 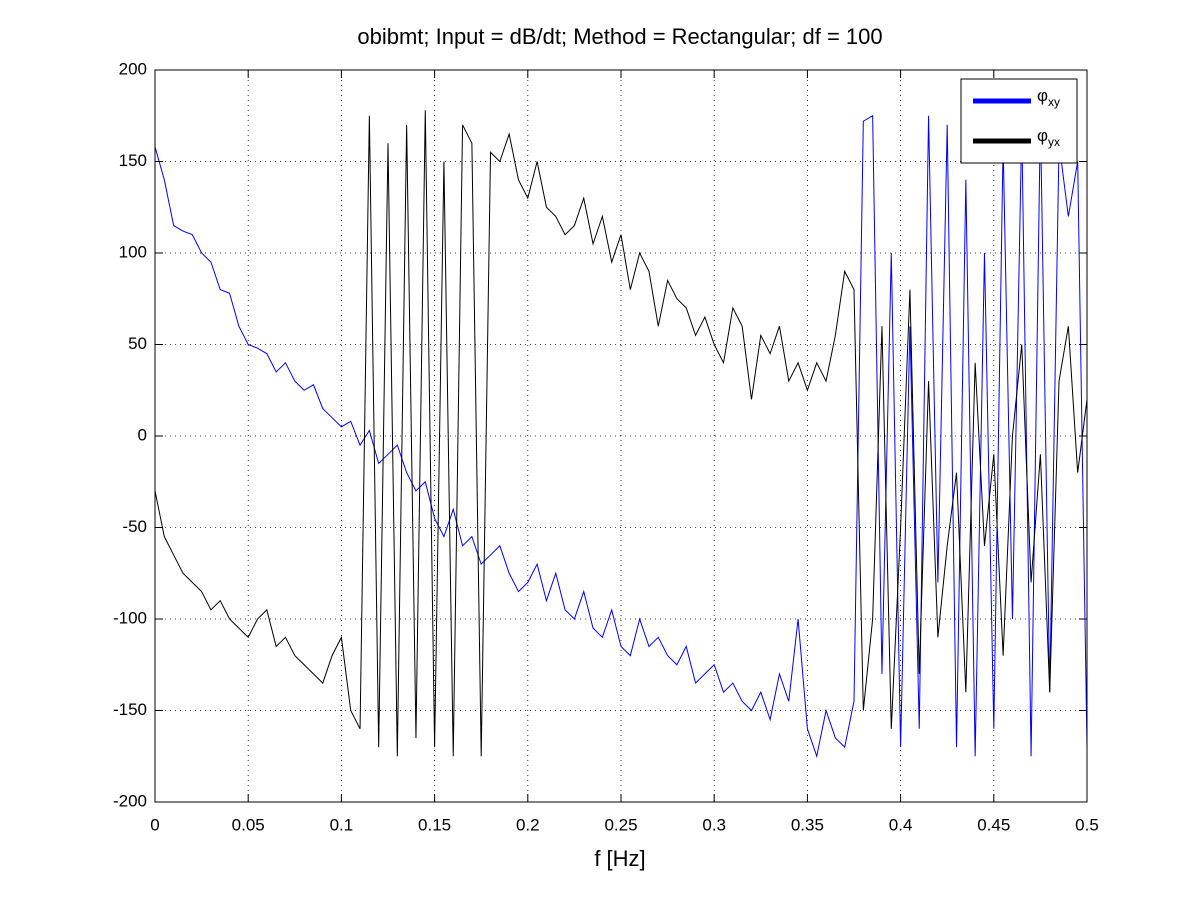 I want to click on x-tick-label: 0.4, so click(x=901, y=824).